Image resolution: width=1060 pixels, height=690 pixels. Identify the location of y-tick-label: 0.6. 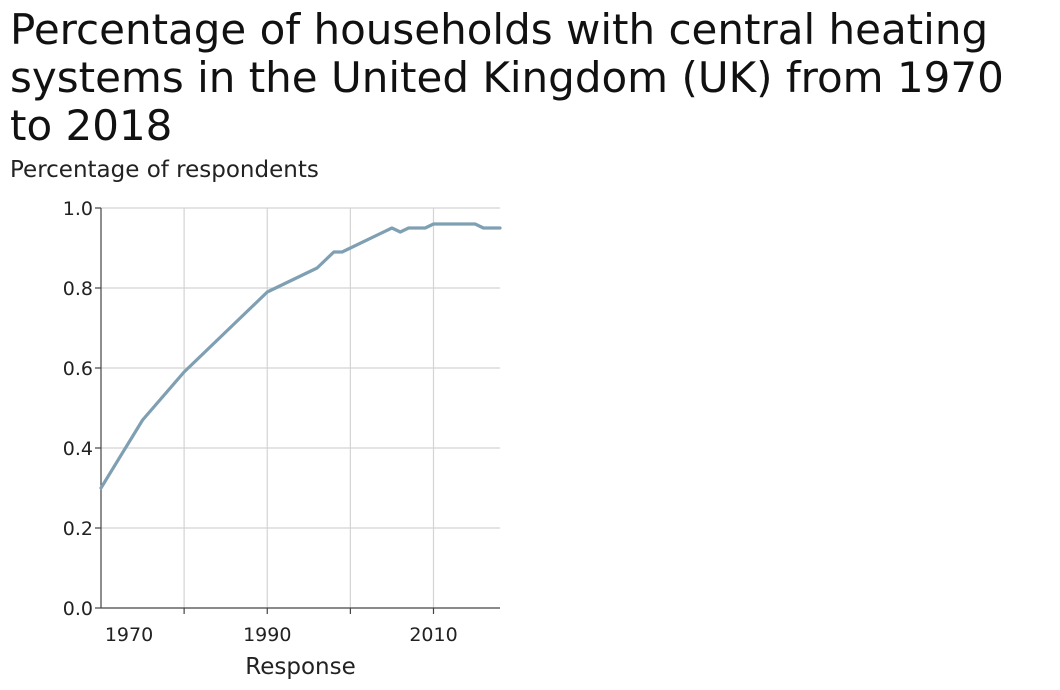
(78, 369).